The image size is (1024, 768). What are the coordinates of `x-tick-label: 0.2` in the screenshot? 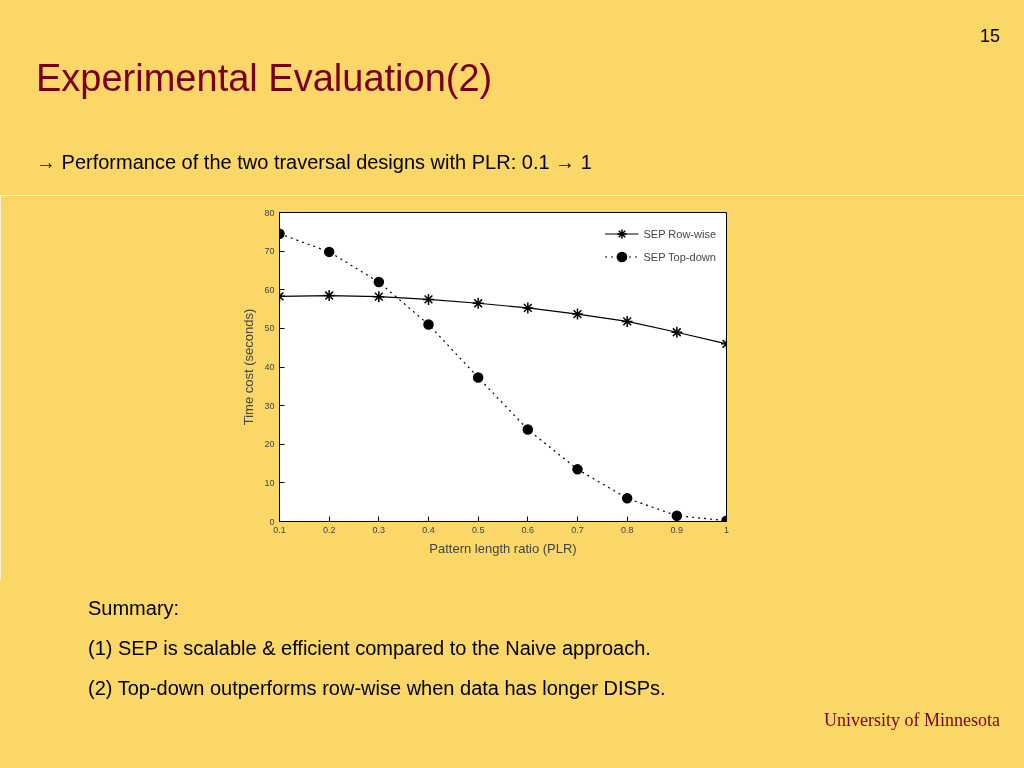 It's located at (329, 529).